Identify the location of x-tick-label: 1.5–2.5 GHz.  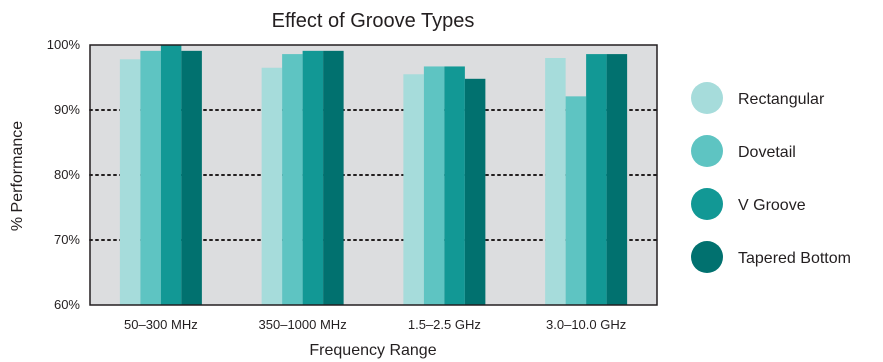
(444, 324).